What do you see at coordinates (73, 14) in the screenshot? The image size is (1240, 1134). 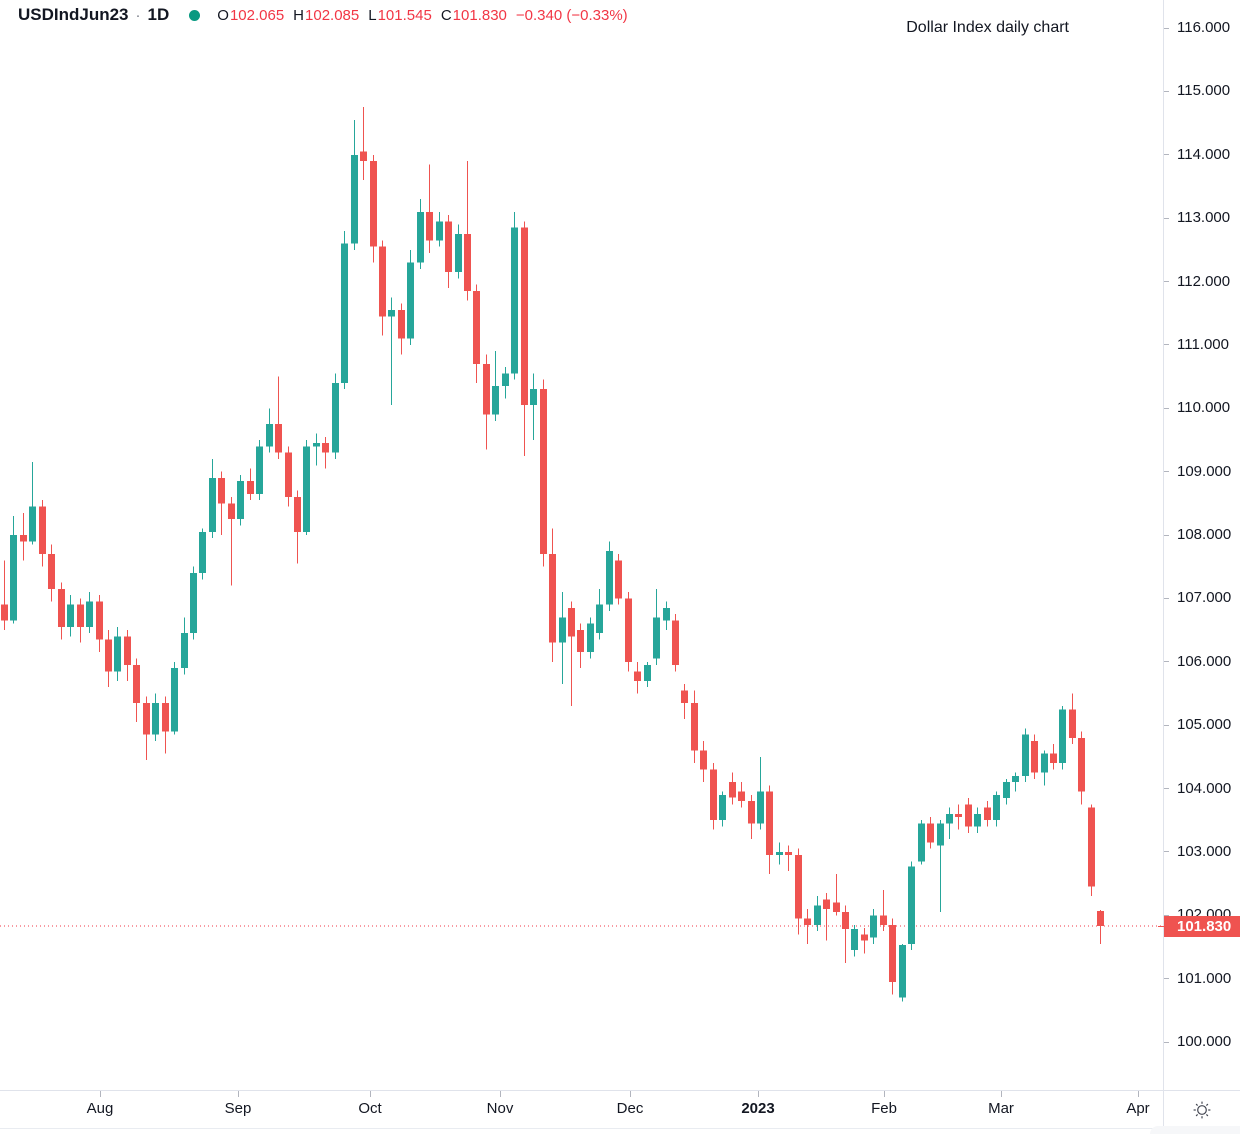 I see `symbol-title: USDIndJun23` at bounding box center [73, 14].